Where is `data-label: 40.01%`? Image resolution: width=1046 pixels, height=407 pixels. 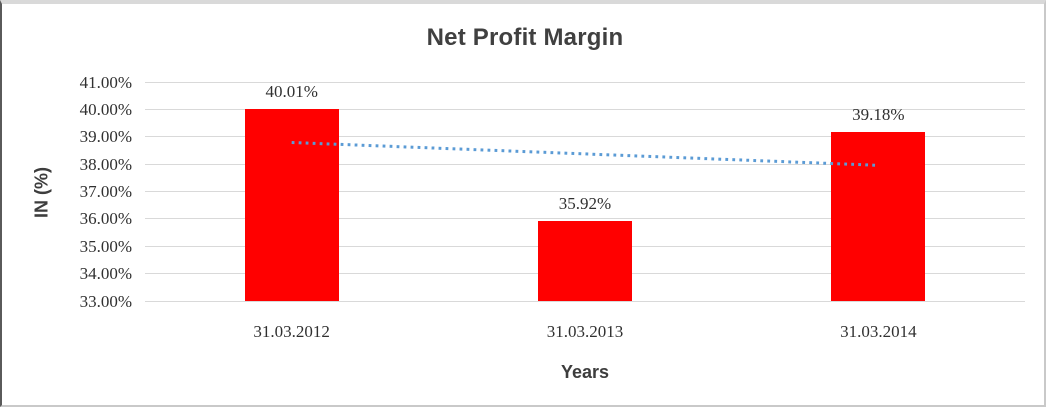
data-label: 40.01% is located at coordinates (291, 92).